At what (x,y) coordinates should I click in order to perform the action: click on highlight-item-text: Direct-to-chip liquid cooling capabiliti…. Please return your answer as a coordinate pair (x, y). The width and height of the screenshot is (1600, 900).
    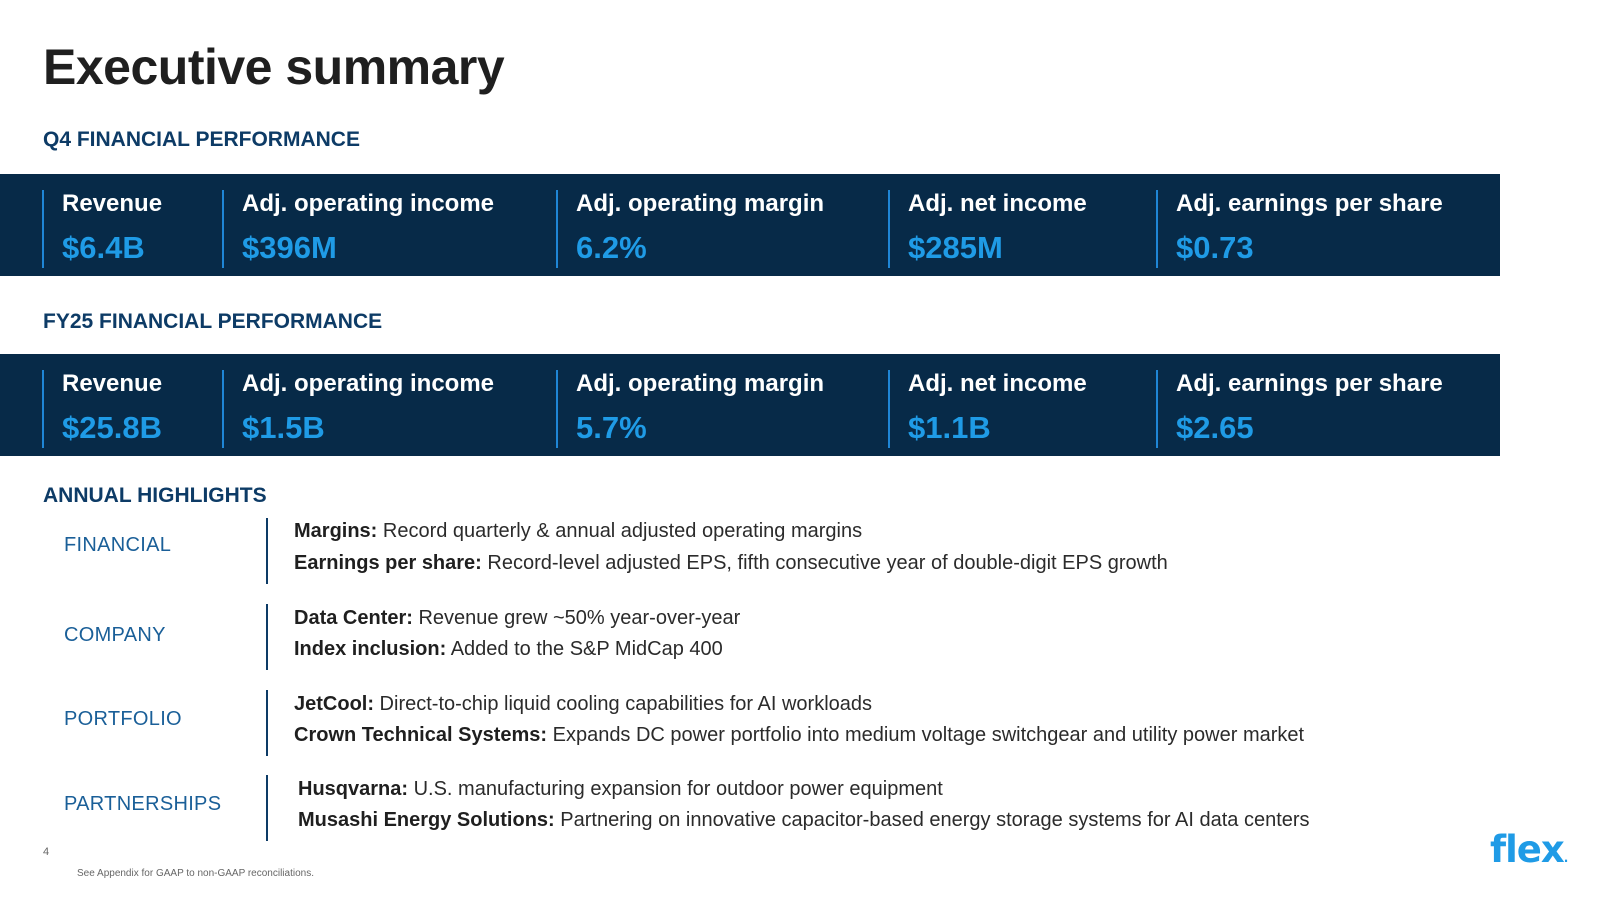
    Looking at the image, I should click on (623, 704).